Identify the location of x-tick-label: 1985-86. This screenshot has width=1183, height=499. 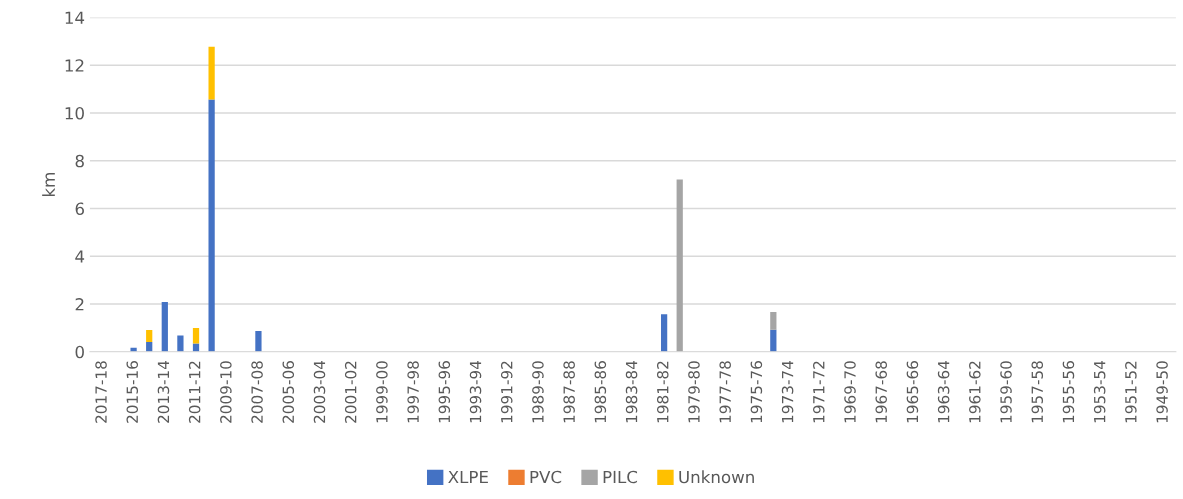
(600, 392).